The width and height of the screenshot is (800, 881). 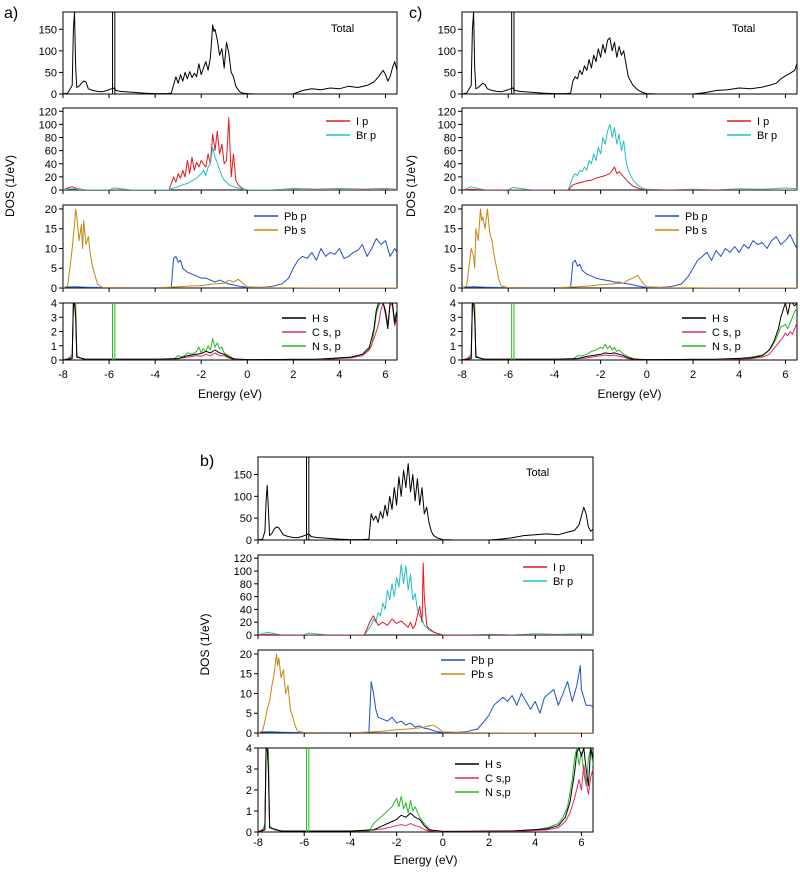 I want to click on panel-label-b: b), so click(x=207, y=461).